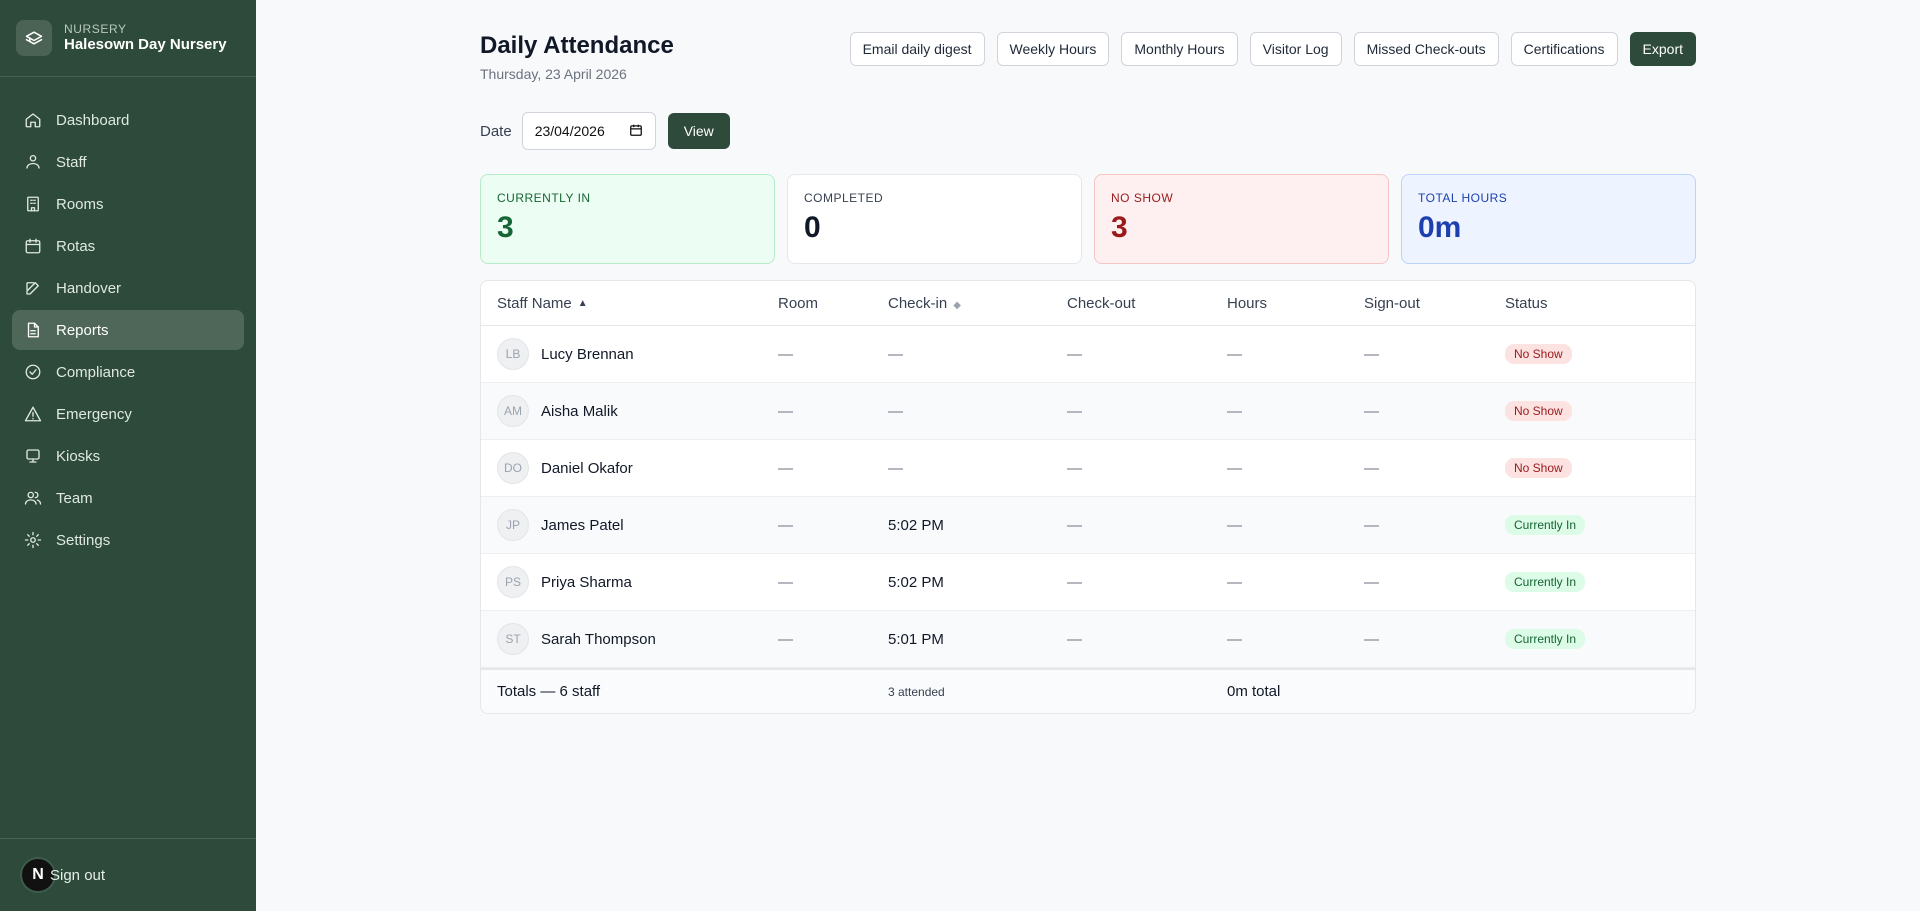 This screenshot has width=1920, height=911. Describe the element at coordinates (82, 330) in the screenshot. I see `sidebar-item-label: Reports` at that location.